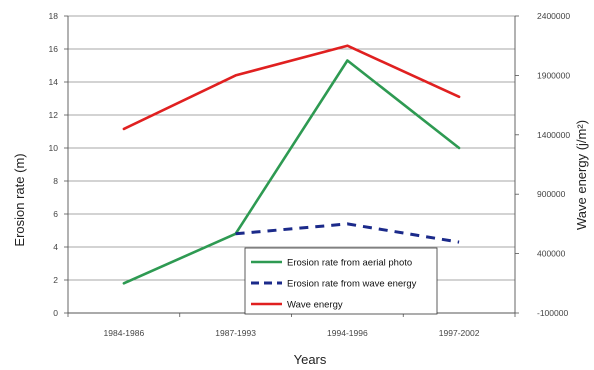 This screenshot has height=370, width=594. Describe the element at coordinates (349, 263) in the screenshot. I see `legend-label: Erosion rate from aerial photo` at that location.